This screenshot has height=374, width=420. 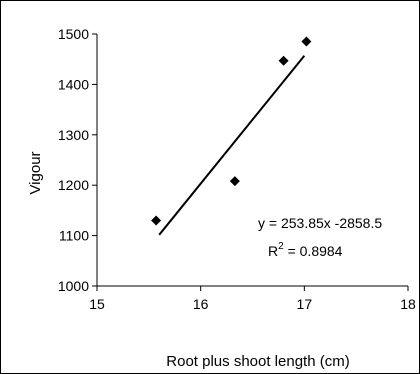 I want to click on y-axis-label: Vigour, so click(x=35, y=172).